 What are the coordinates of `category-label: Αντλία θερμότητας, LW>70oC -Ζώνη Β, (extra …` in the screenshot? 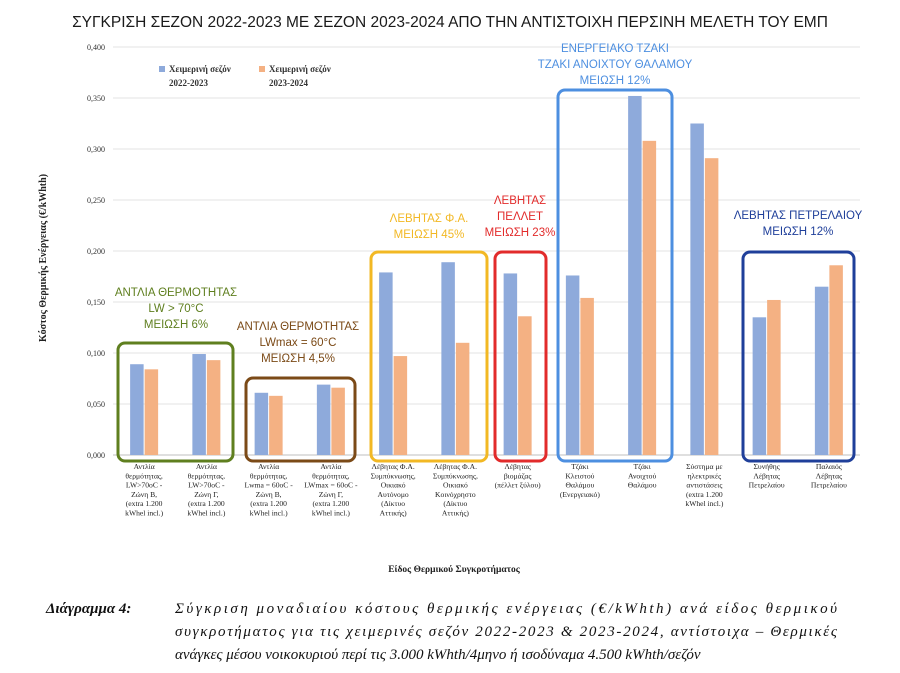 It's located at (144, 490).